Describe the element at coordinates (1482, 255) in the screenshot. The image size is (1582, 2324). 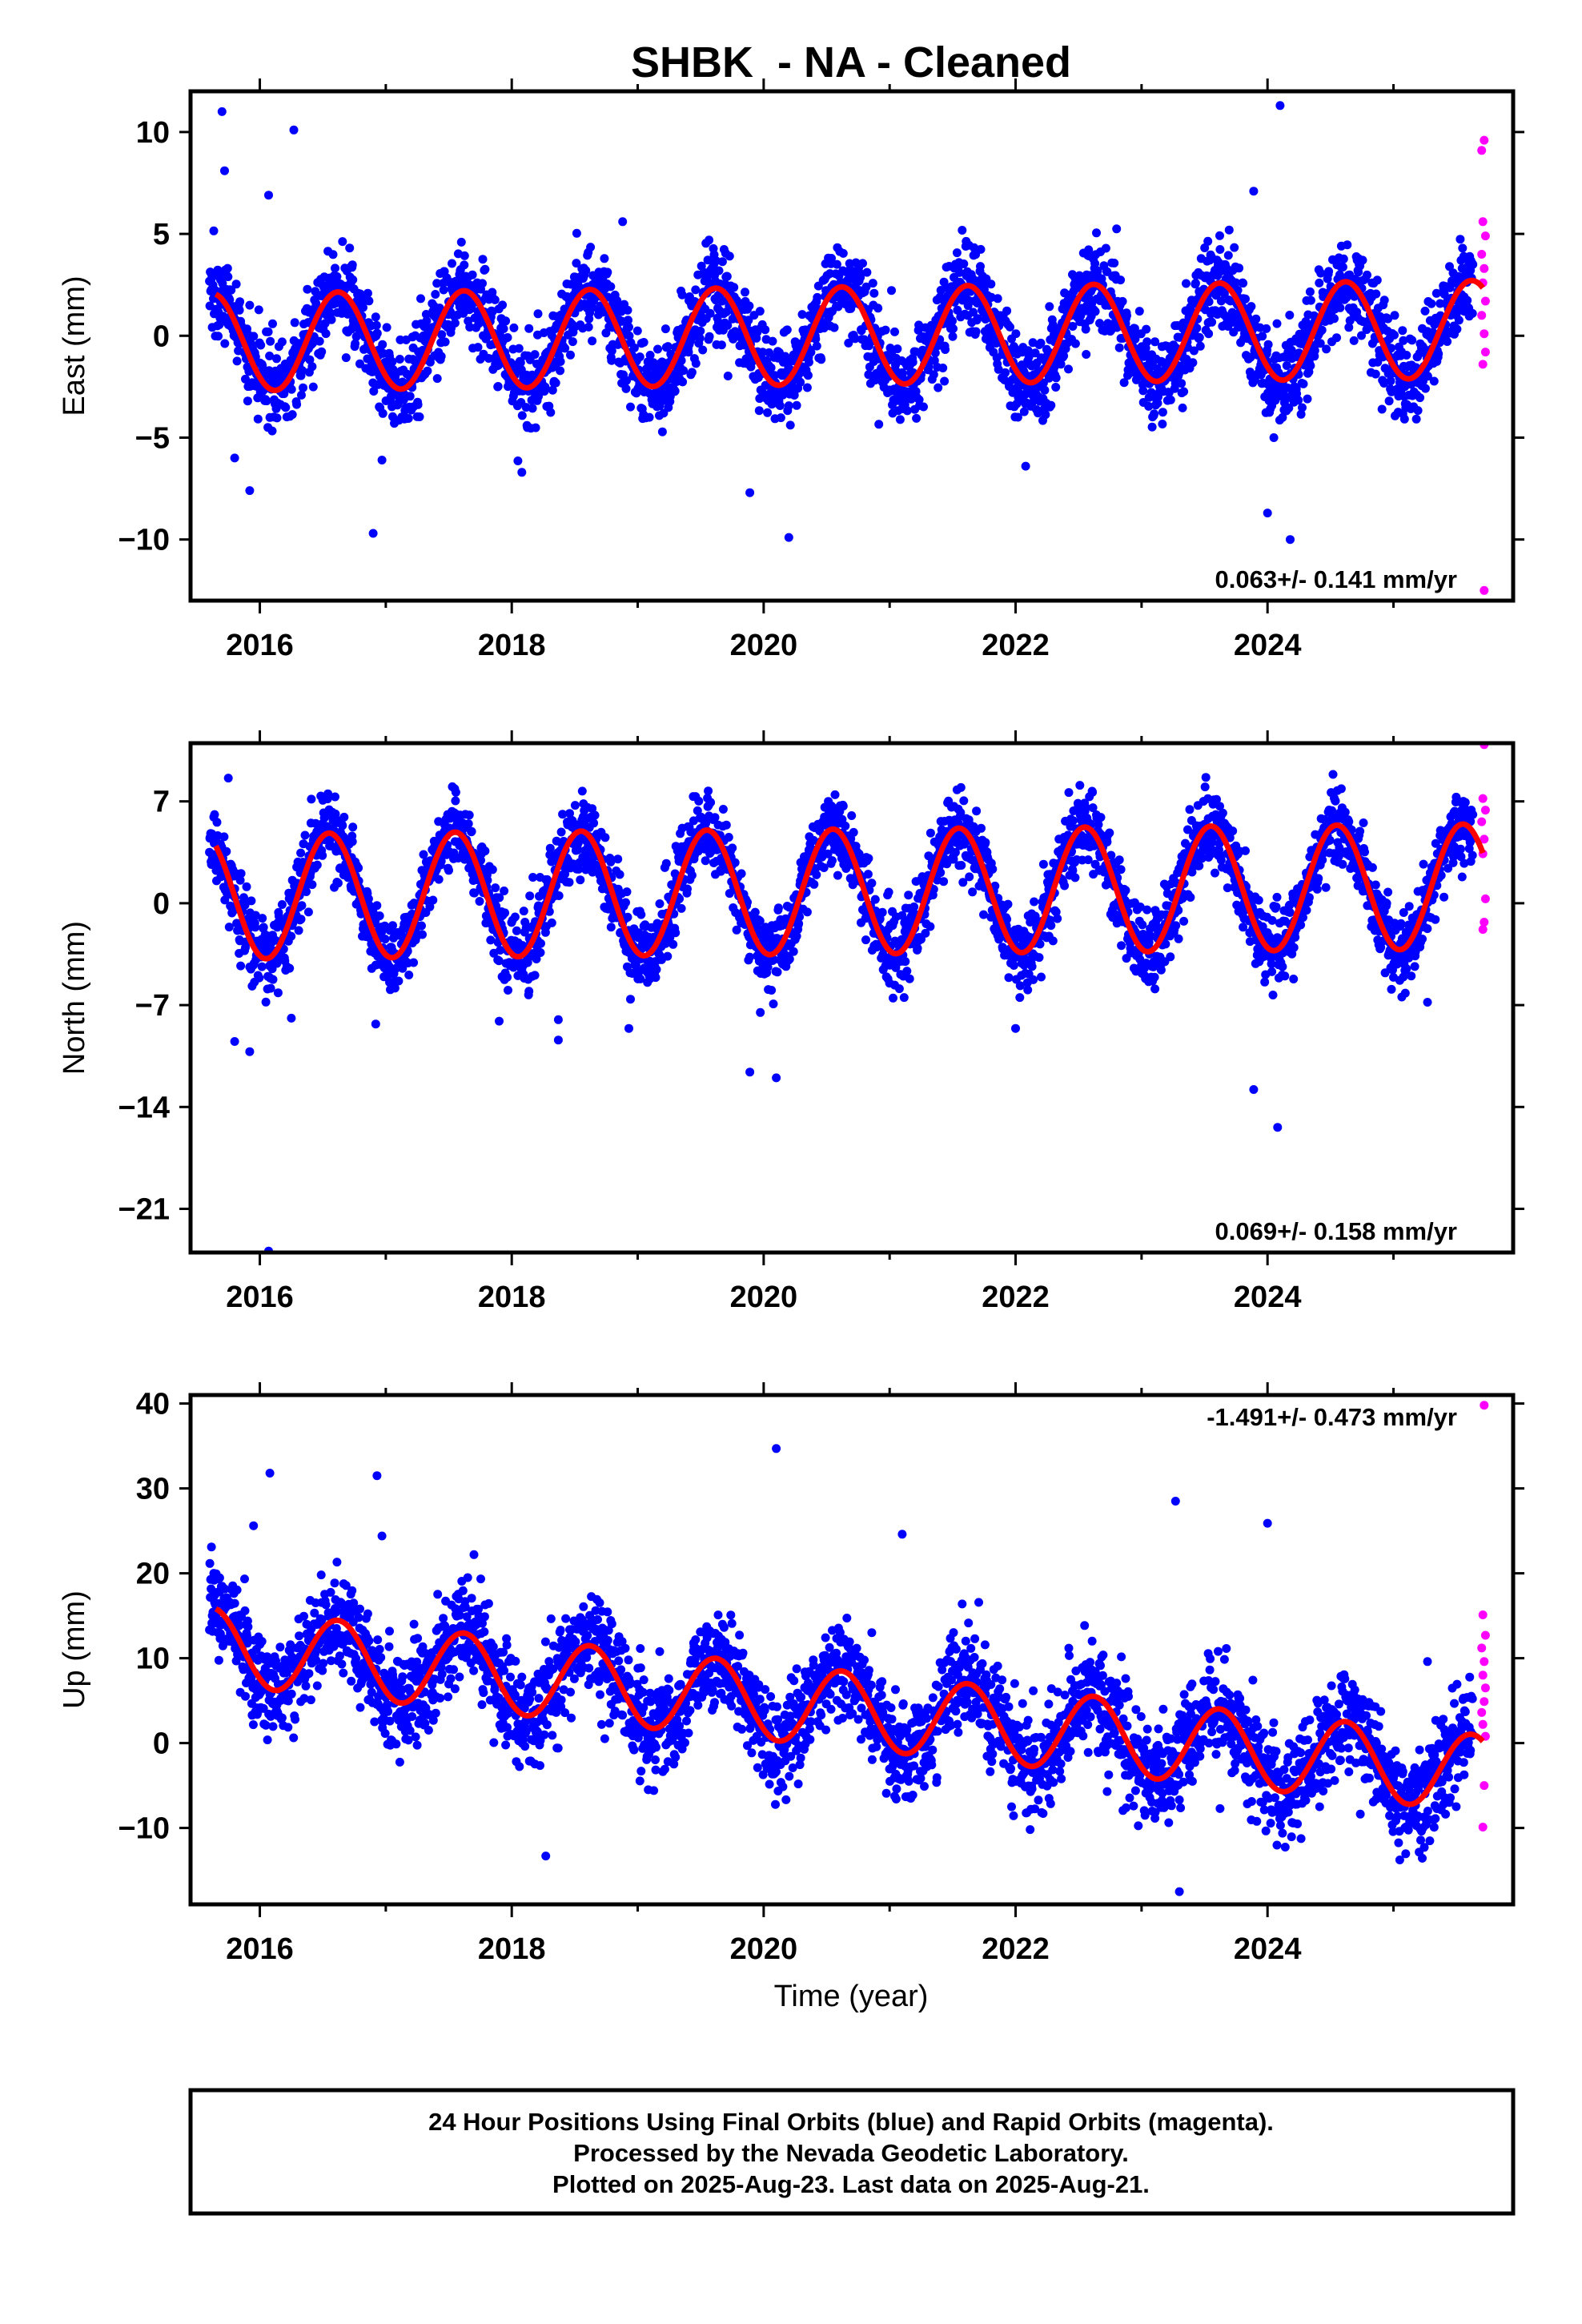
I see `east-rapid-point` at that location.